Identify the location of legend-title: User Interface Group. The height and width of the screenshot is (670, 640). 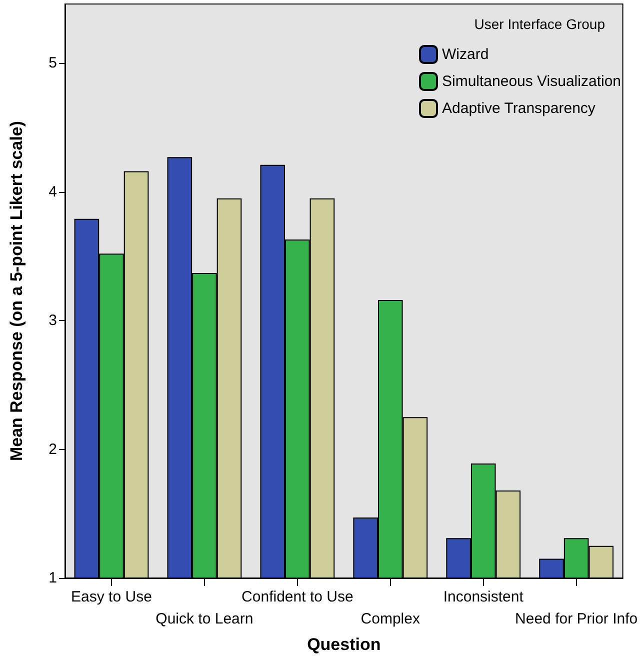
(540, 24).